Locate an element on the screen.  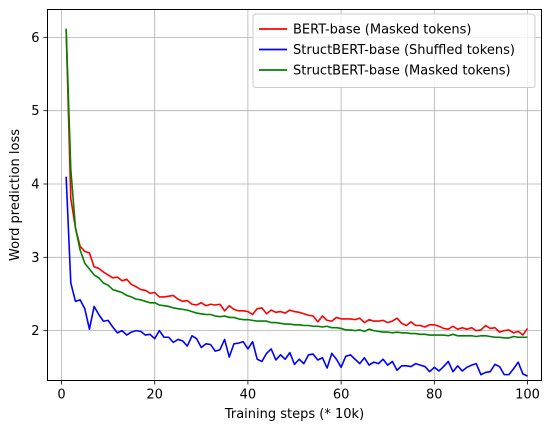
x-tick-label: 0 is located at coordinates (61, 395).